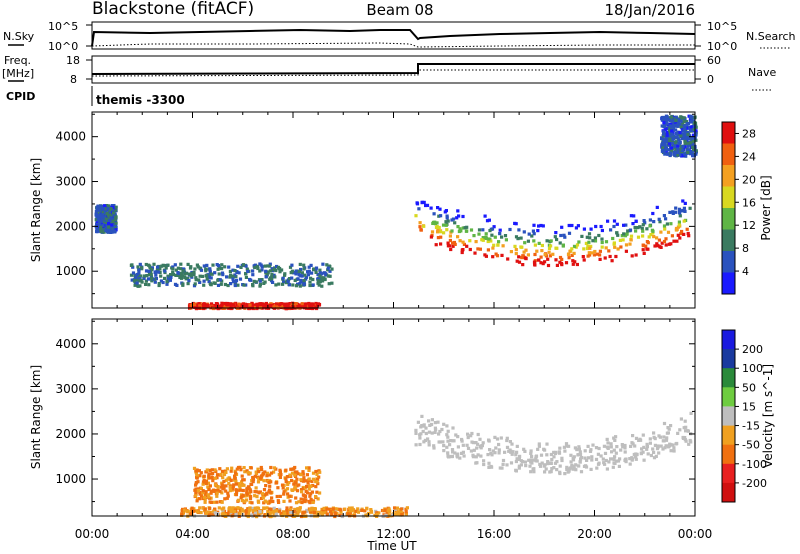 The image size is (800, 554). What do you see at coordinates (768, 416) in the screenshot?
I see `velocity-colorbar-label: Velocity [m s^-1]` at bounding box center [768, 416].